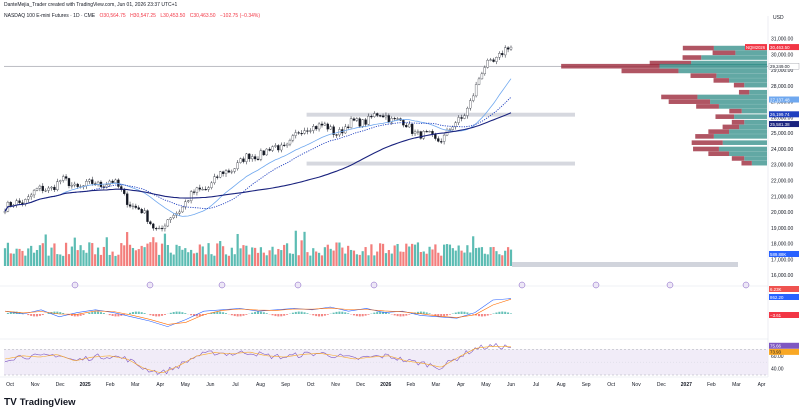  What do you see at coordinates (50, 16) in the screenshot?
I see `symbol-title: NASDAQ 100 E-mini Futures · 1D · CME` at bounding box center [50, 16].